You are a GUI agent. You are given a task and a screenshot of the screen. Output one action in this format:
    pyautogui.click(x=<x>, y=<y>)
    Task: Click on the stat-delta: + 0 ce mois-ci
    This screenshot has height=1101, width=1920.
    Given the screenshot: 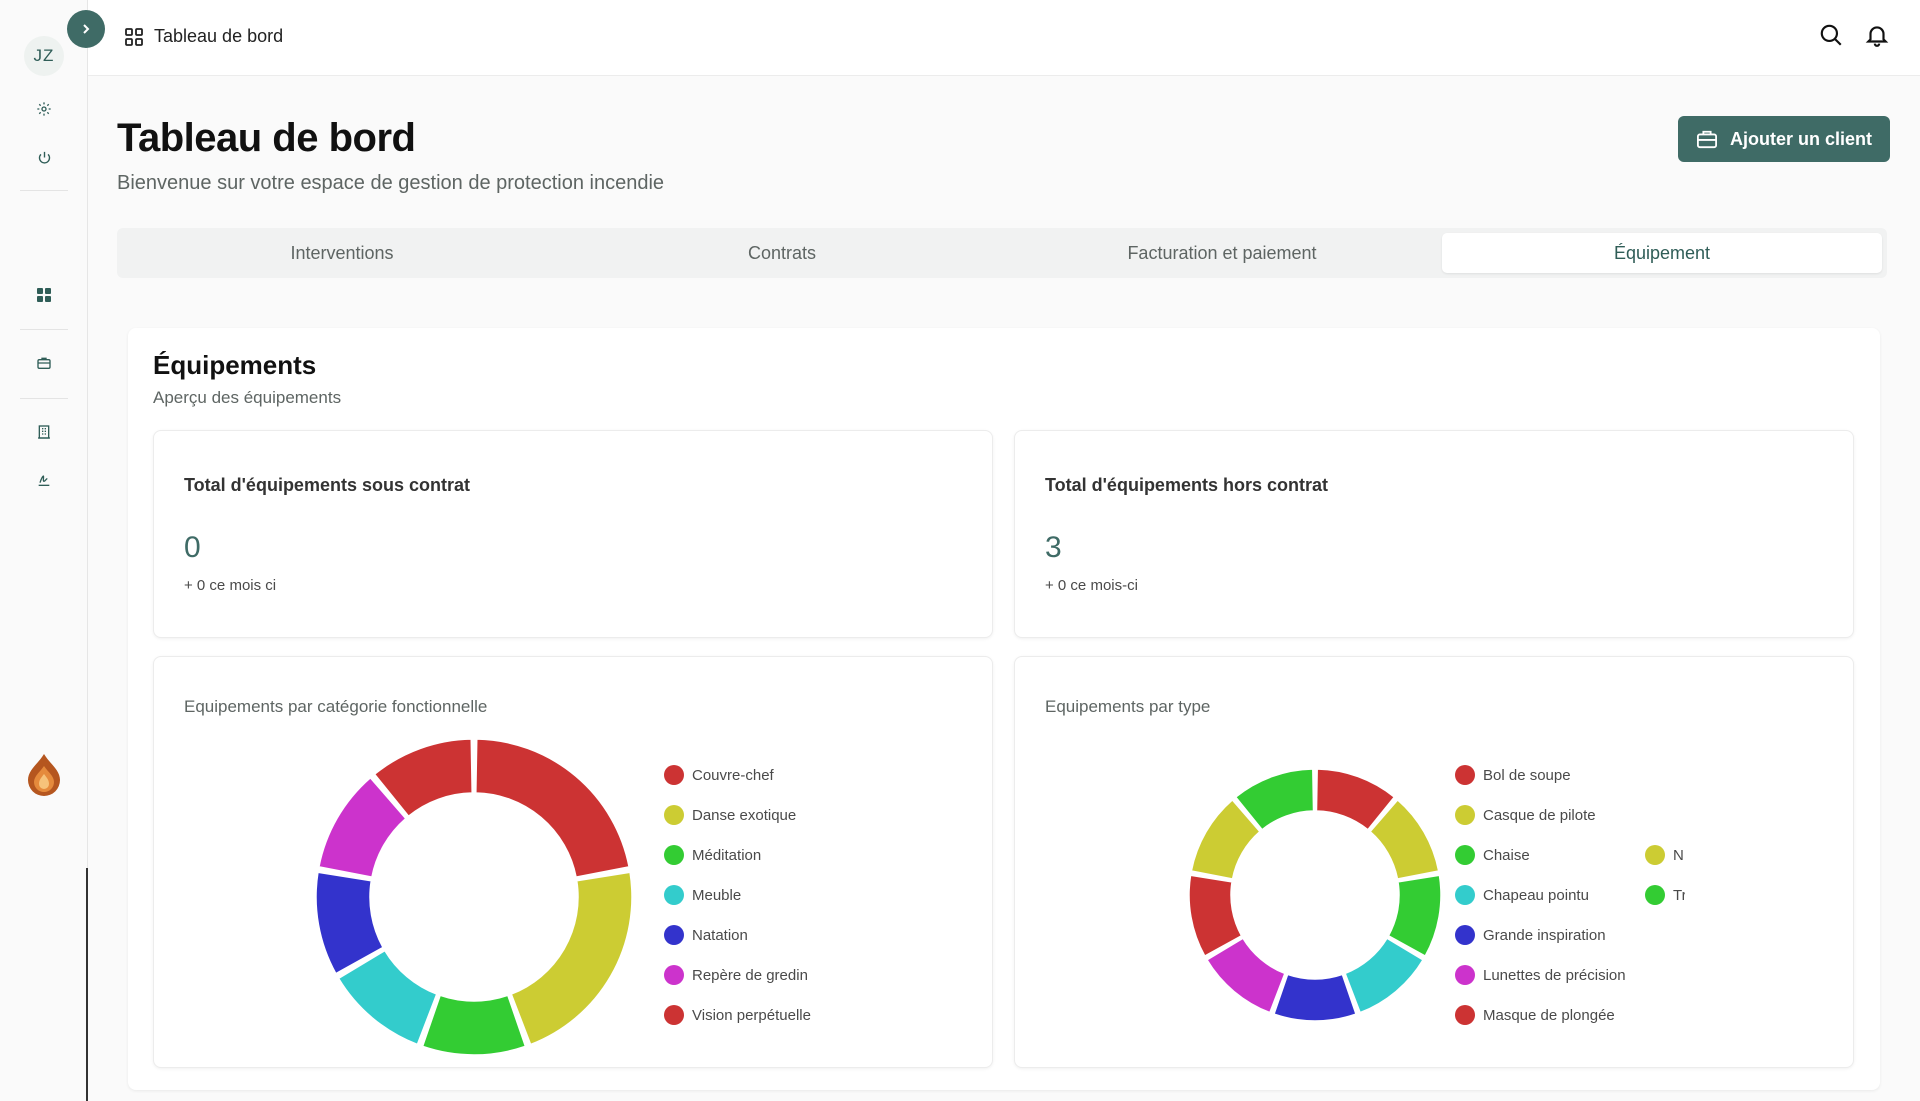 What is the action you would take?
    pyautogui.click(x=1091, y=585)
    